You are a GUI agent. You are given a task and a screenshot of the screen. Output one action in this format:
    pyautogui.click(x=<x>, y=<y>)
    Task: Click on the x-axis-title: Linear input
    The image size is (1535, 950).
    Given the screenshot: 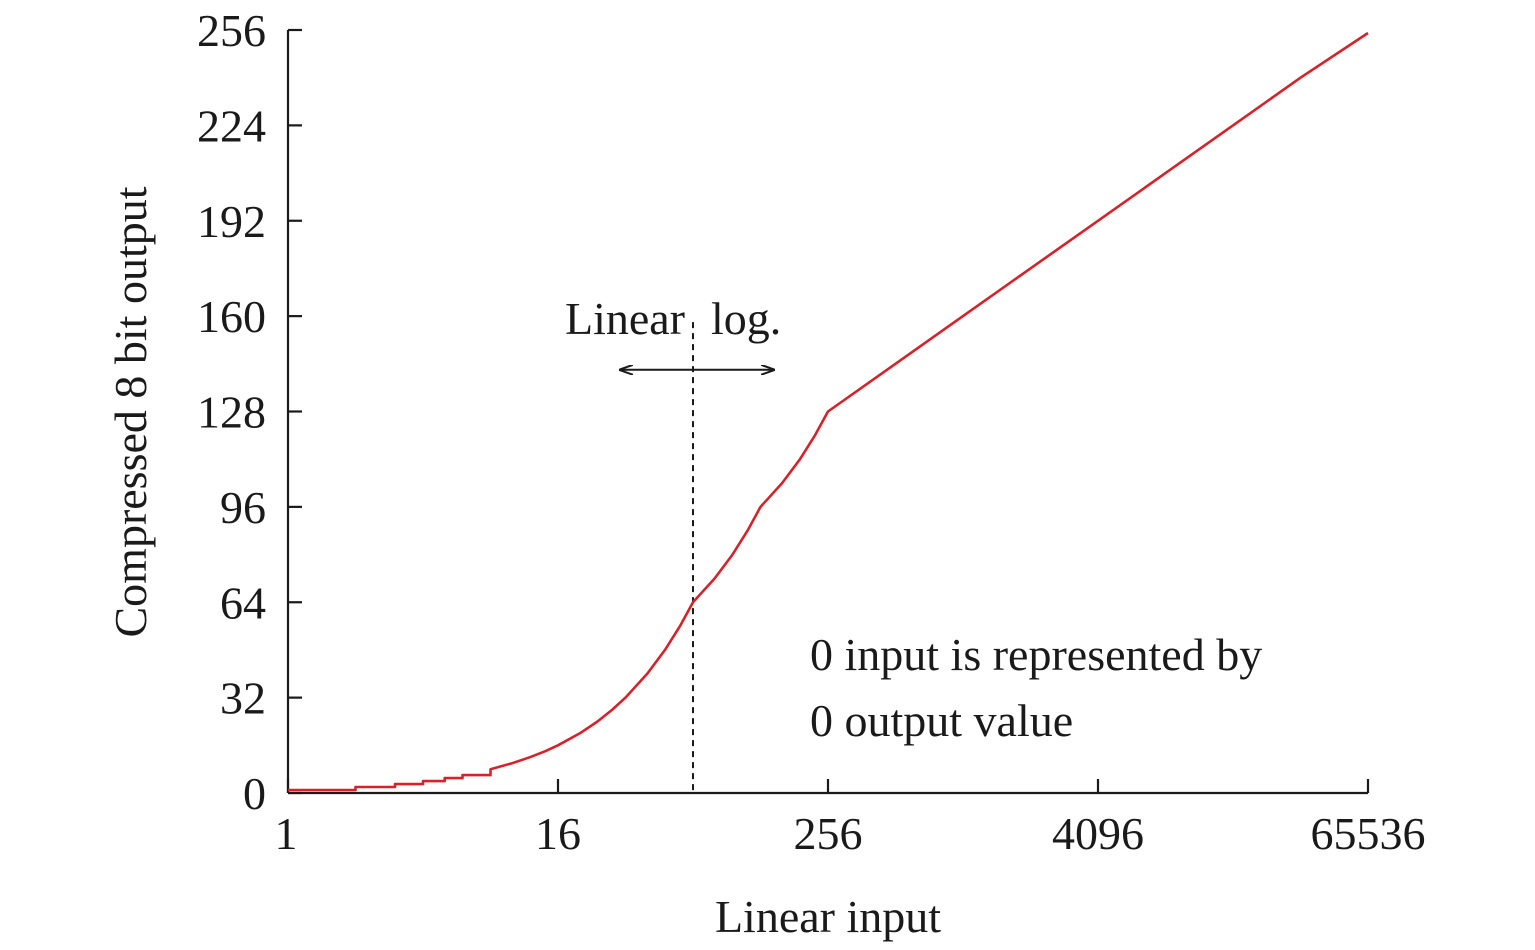 What is the action you would take?
    pyautogui.click(x=828, y=916)
    